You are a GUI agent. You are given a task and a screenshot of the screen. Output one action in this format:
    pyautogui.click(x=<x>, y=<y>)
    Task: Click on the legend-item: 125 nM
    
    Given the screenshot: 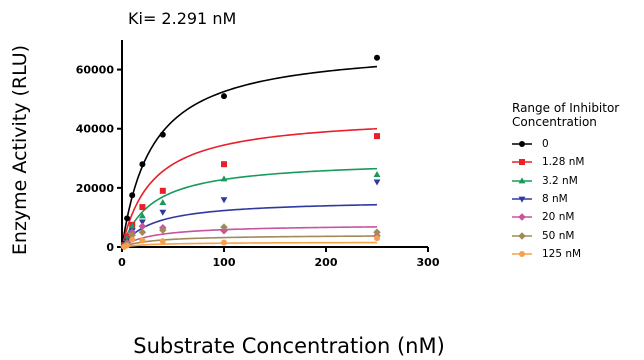 What is the action you would take?
    pyautogui.click(x=574, y=254)
    